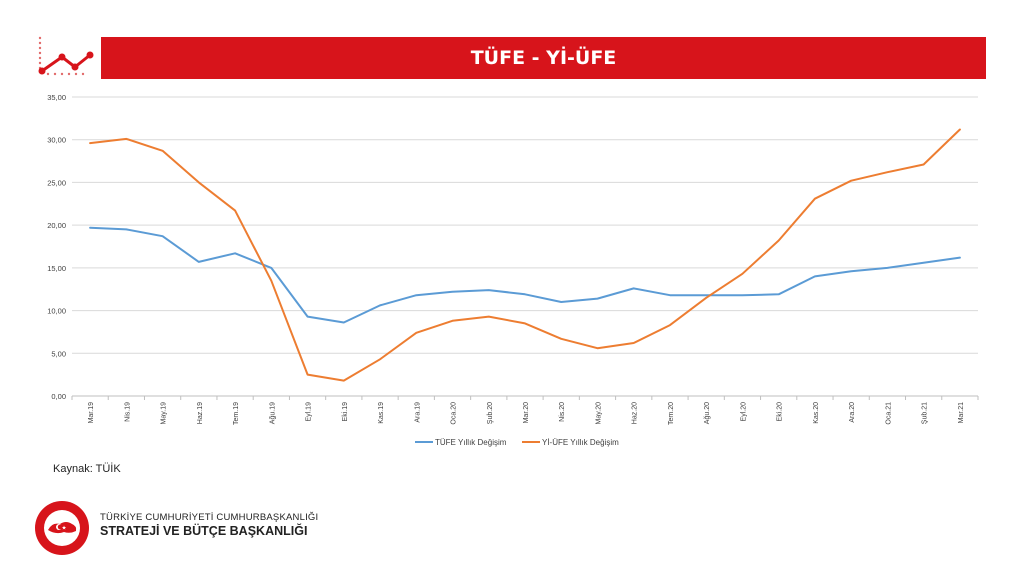 The width and height of the screenshot is (1024, 576). What do you see at coordinates (56, 311) in the screenshot?
I see `y-tick-label: 10,00` at bounding box center [56, 311].